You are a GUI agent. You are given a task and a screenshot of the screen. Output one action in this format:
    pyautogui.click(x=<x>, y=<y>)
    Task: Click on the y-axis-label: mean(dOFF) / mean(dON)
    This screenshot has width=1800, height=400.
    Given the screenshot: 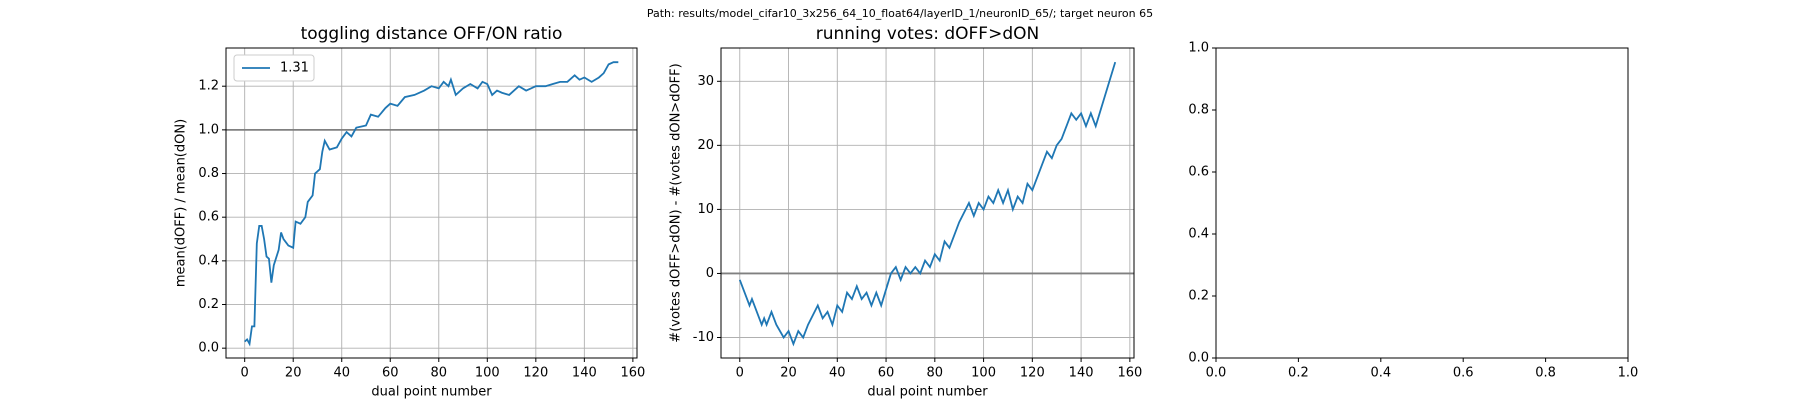 What is the action you would take?
    pyautogui.click(x=181, y=203)
    